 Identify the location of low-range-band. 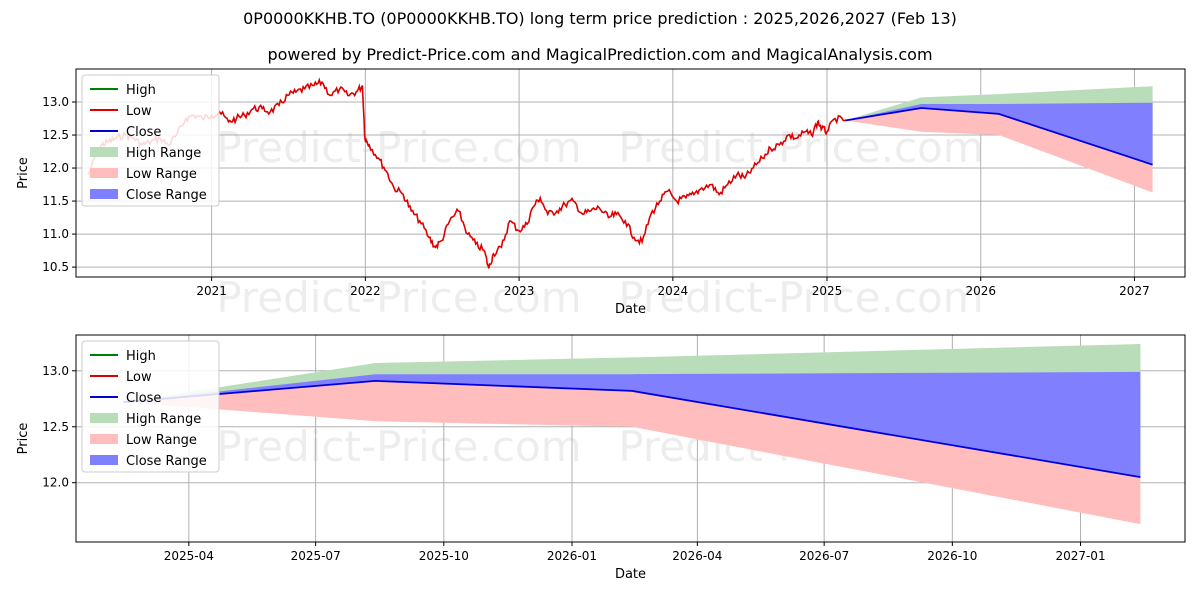
(999, 150).